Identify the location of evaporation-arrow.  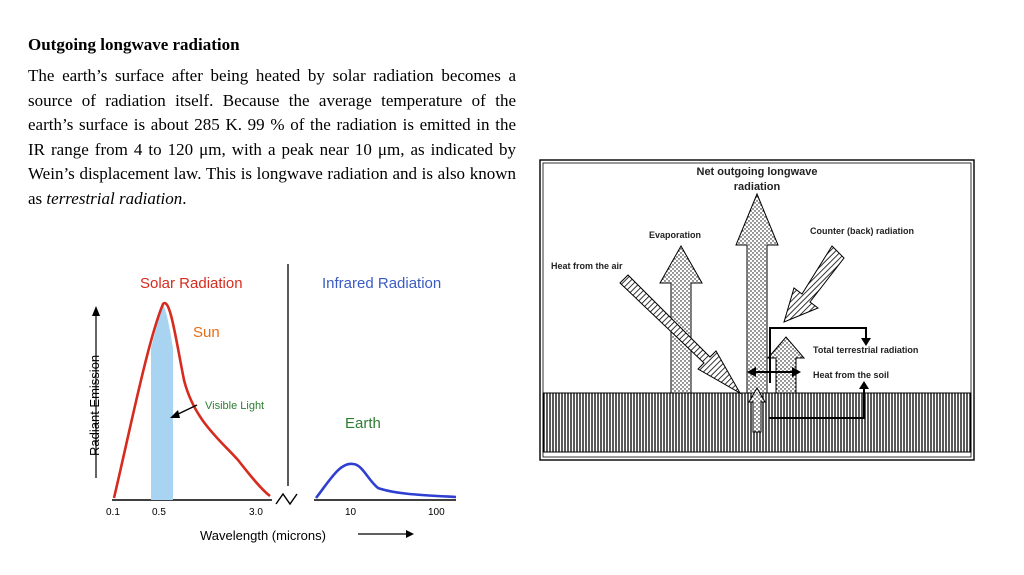
(681, 319).